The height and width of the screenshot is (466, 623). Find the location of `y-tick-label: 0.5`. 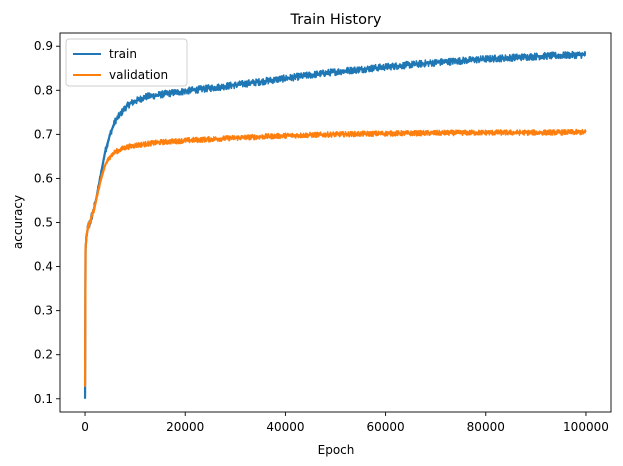

y-tick-label: 0.5 is located at coordinates (43, 223).